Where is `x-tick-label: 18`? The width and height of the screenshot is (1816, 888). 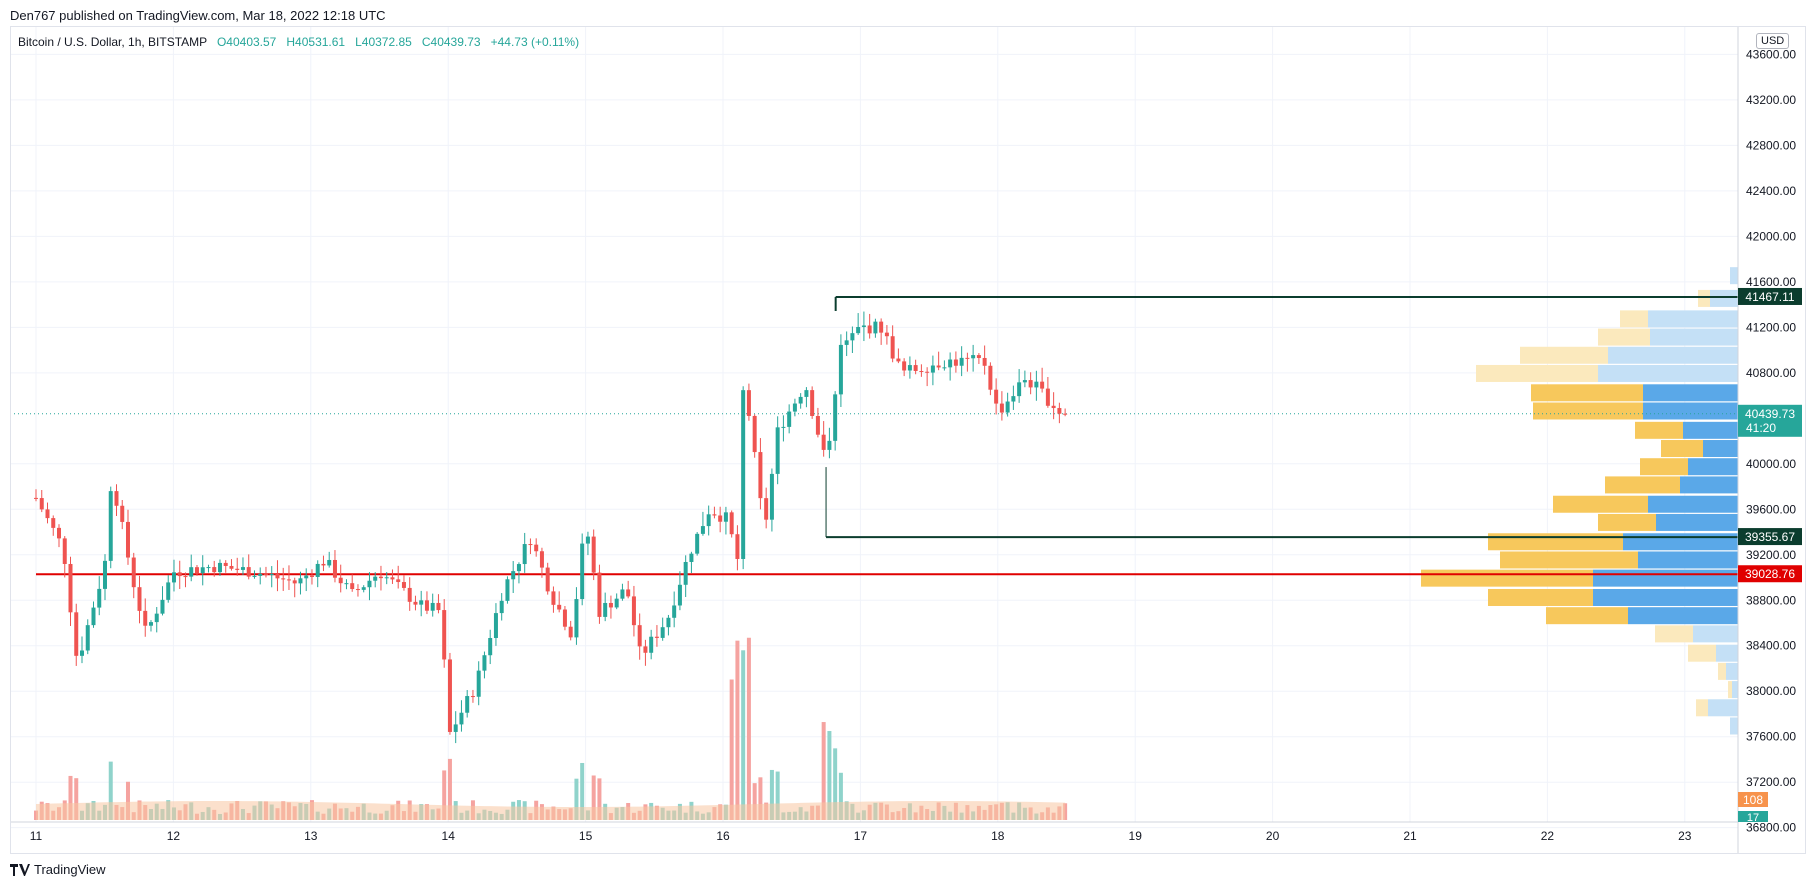
x-tick-label: 18 is located at coordinates (998, 836).